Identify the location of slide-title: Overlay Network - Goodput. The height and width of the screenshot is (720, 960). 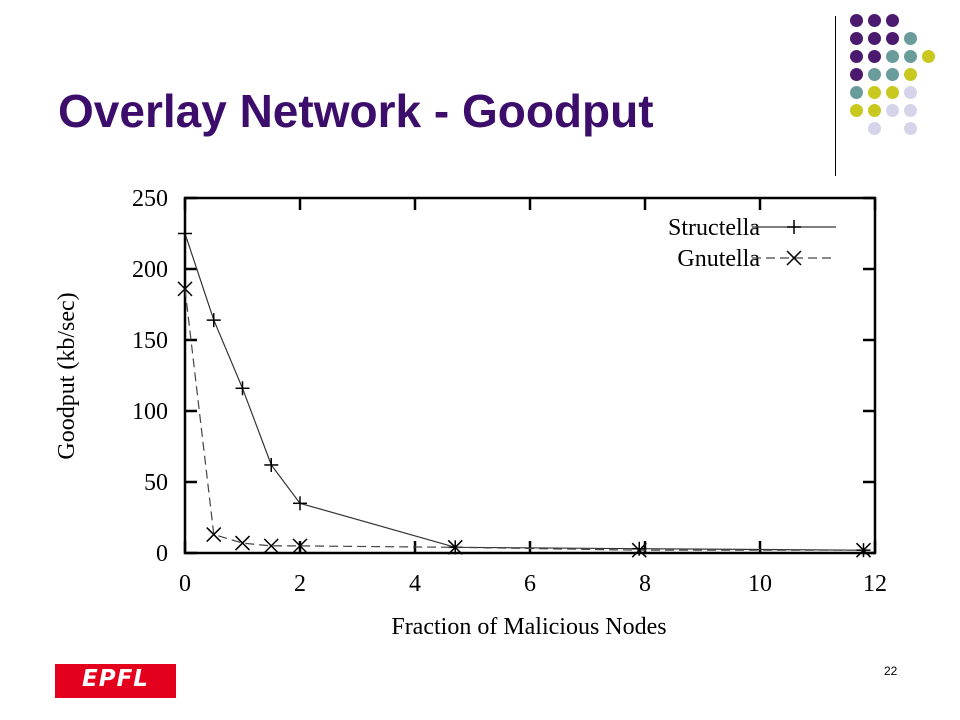
(356, 111).